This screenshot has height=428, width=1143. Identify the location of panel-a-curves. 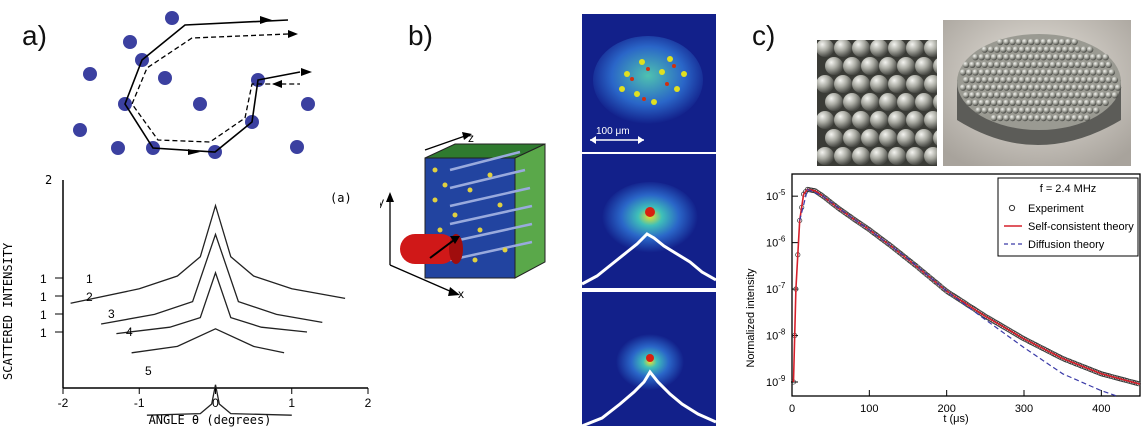
(200, 309).